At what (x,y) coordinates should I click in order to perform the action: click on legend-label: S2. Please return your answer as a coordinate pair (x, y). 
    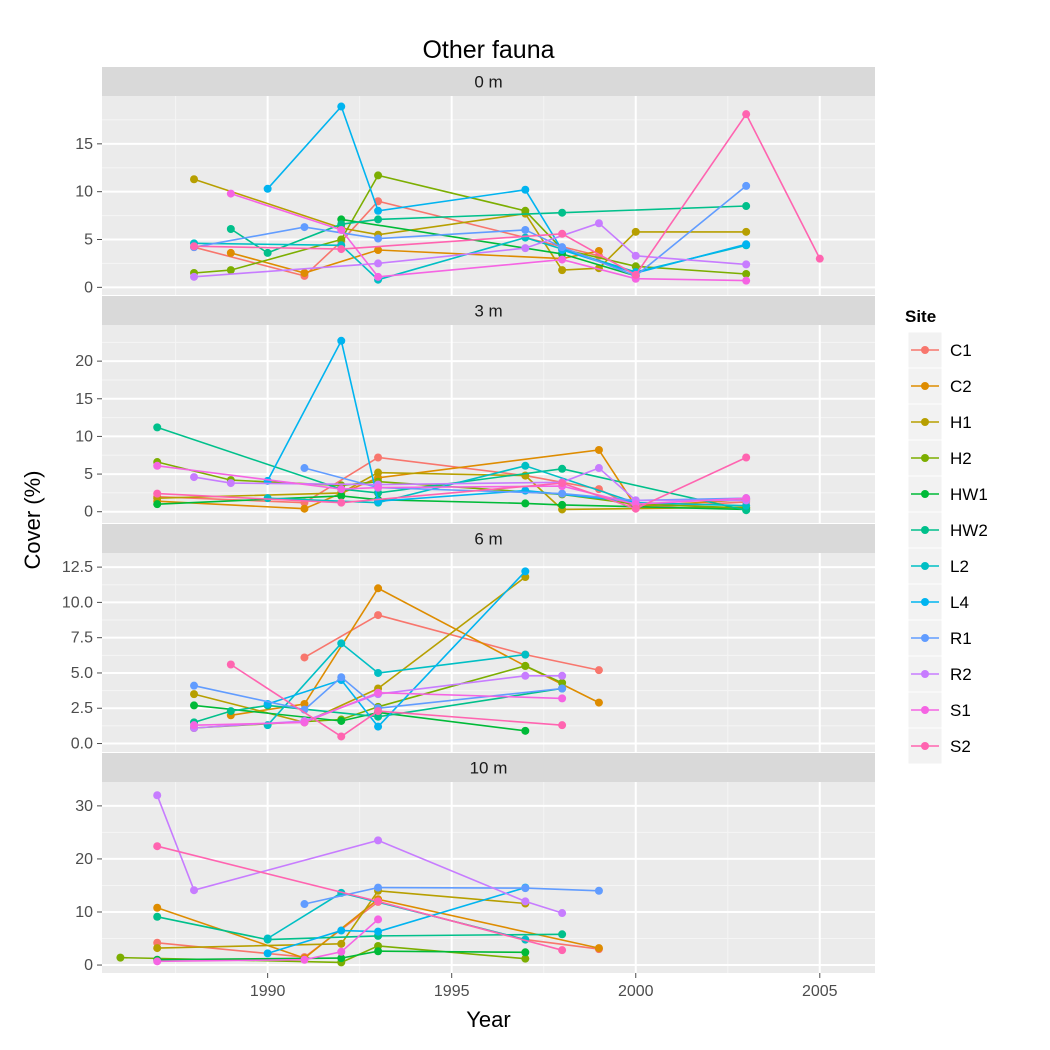
    Looking at the image, I should click on (960, 746).